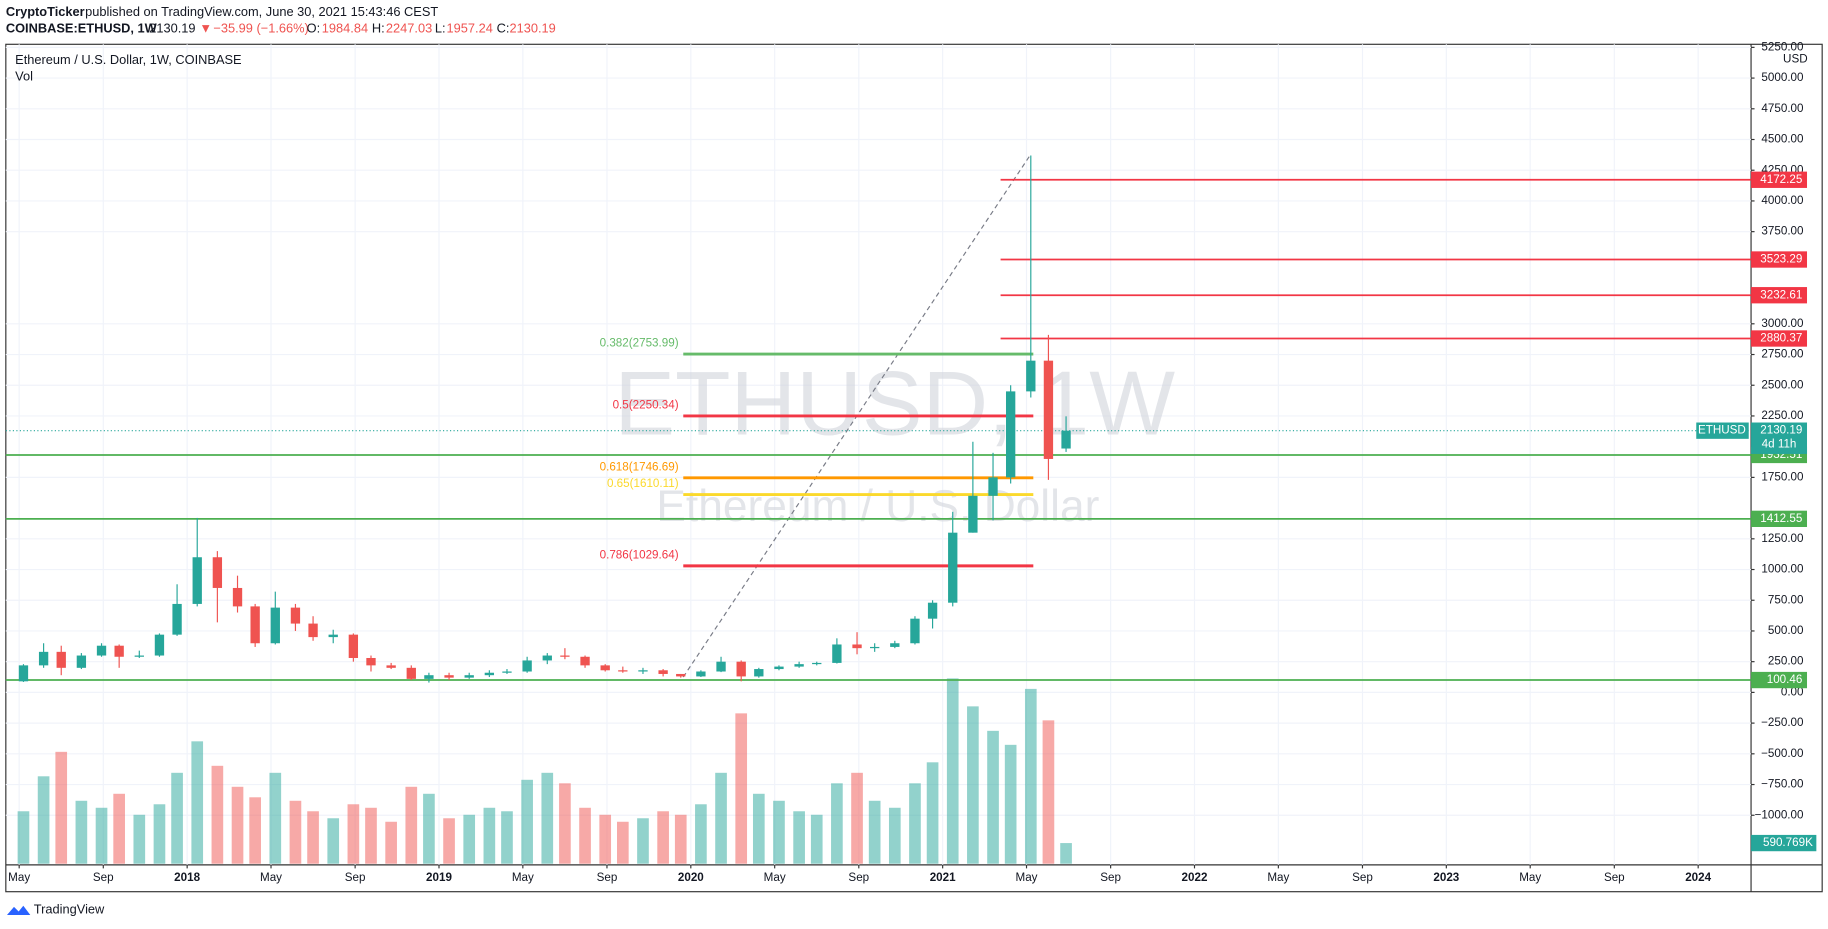 This screenshot has height=929, width=1828. What do you see at coordinates (1781, 430) in the screenshot?
I see `price-label: 2130.19` at bounding box center [1781, 430].